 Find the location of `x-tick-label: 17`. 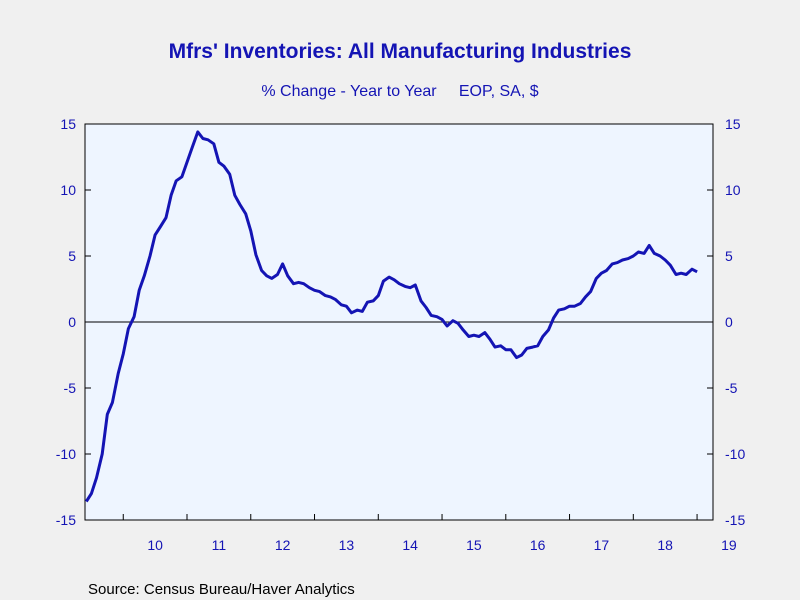

x-tick-label: 17 is located at coordinates (602, 545).